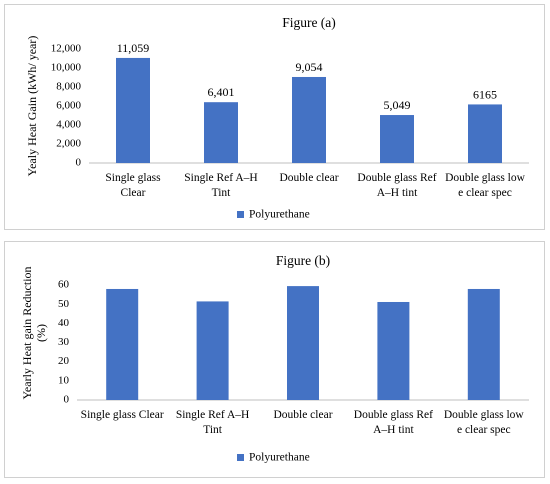 Image resolution: width=550 pixels, height=484 pixels. I want to click on chart-a-legend-label: Polyurethane, so click(279, 215).